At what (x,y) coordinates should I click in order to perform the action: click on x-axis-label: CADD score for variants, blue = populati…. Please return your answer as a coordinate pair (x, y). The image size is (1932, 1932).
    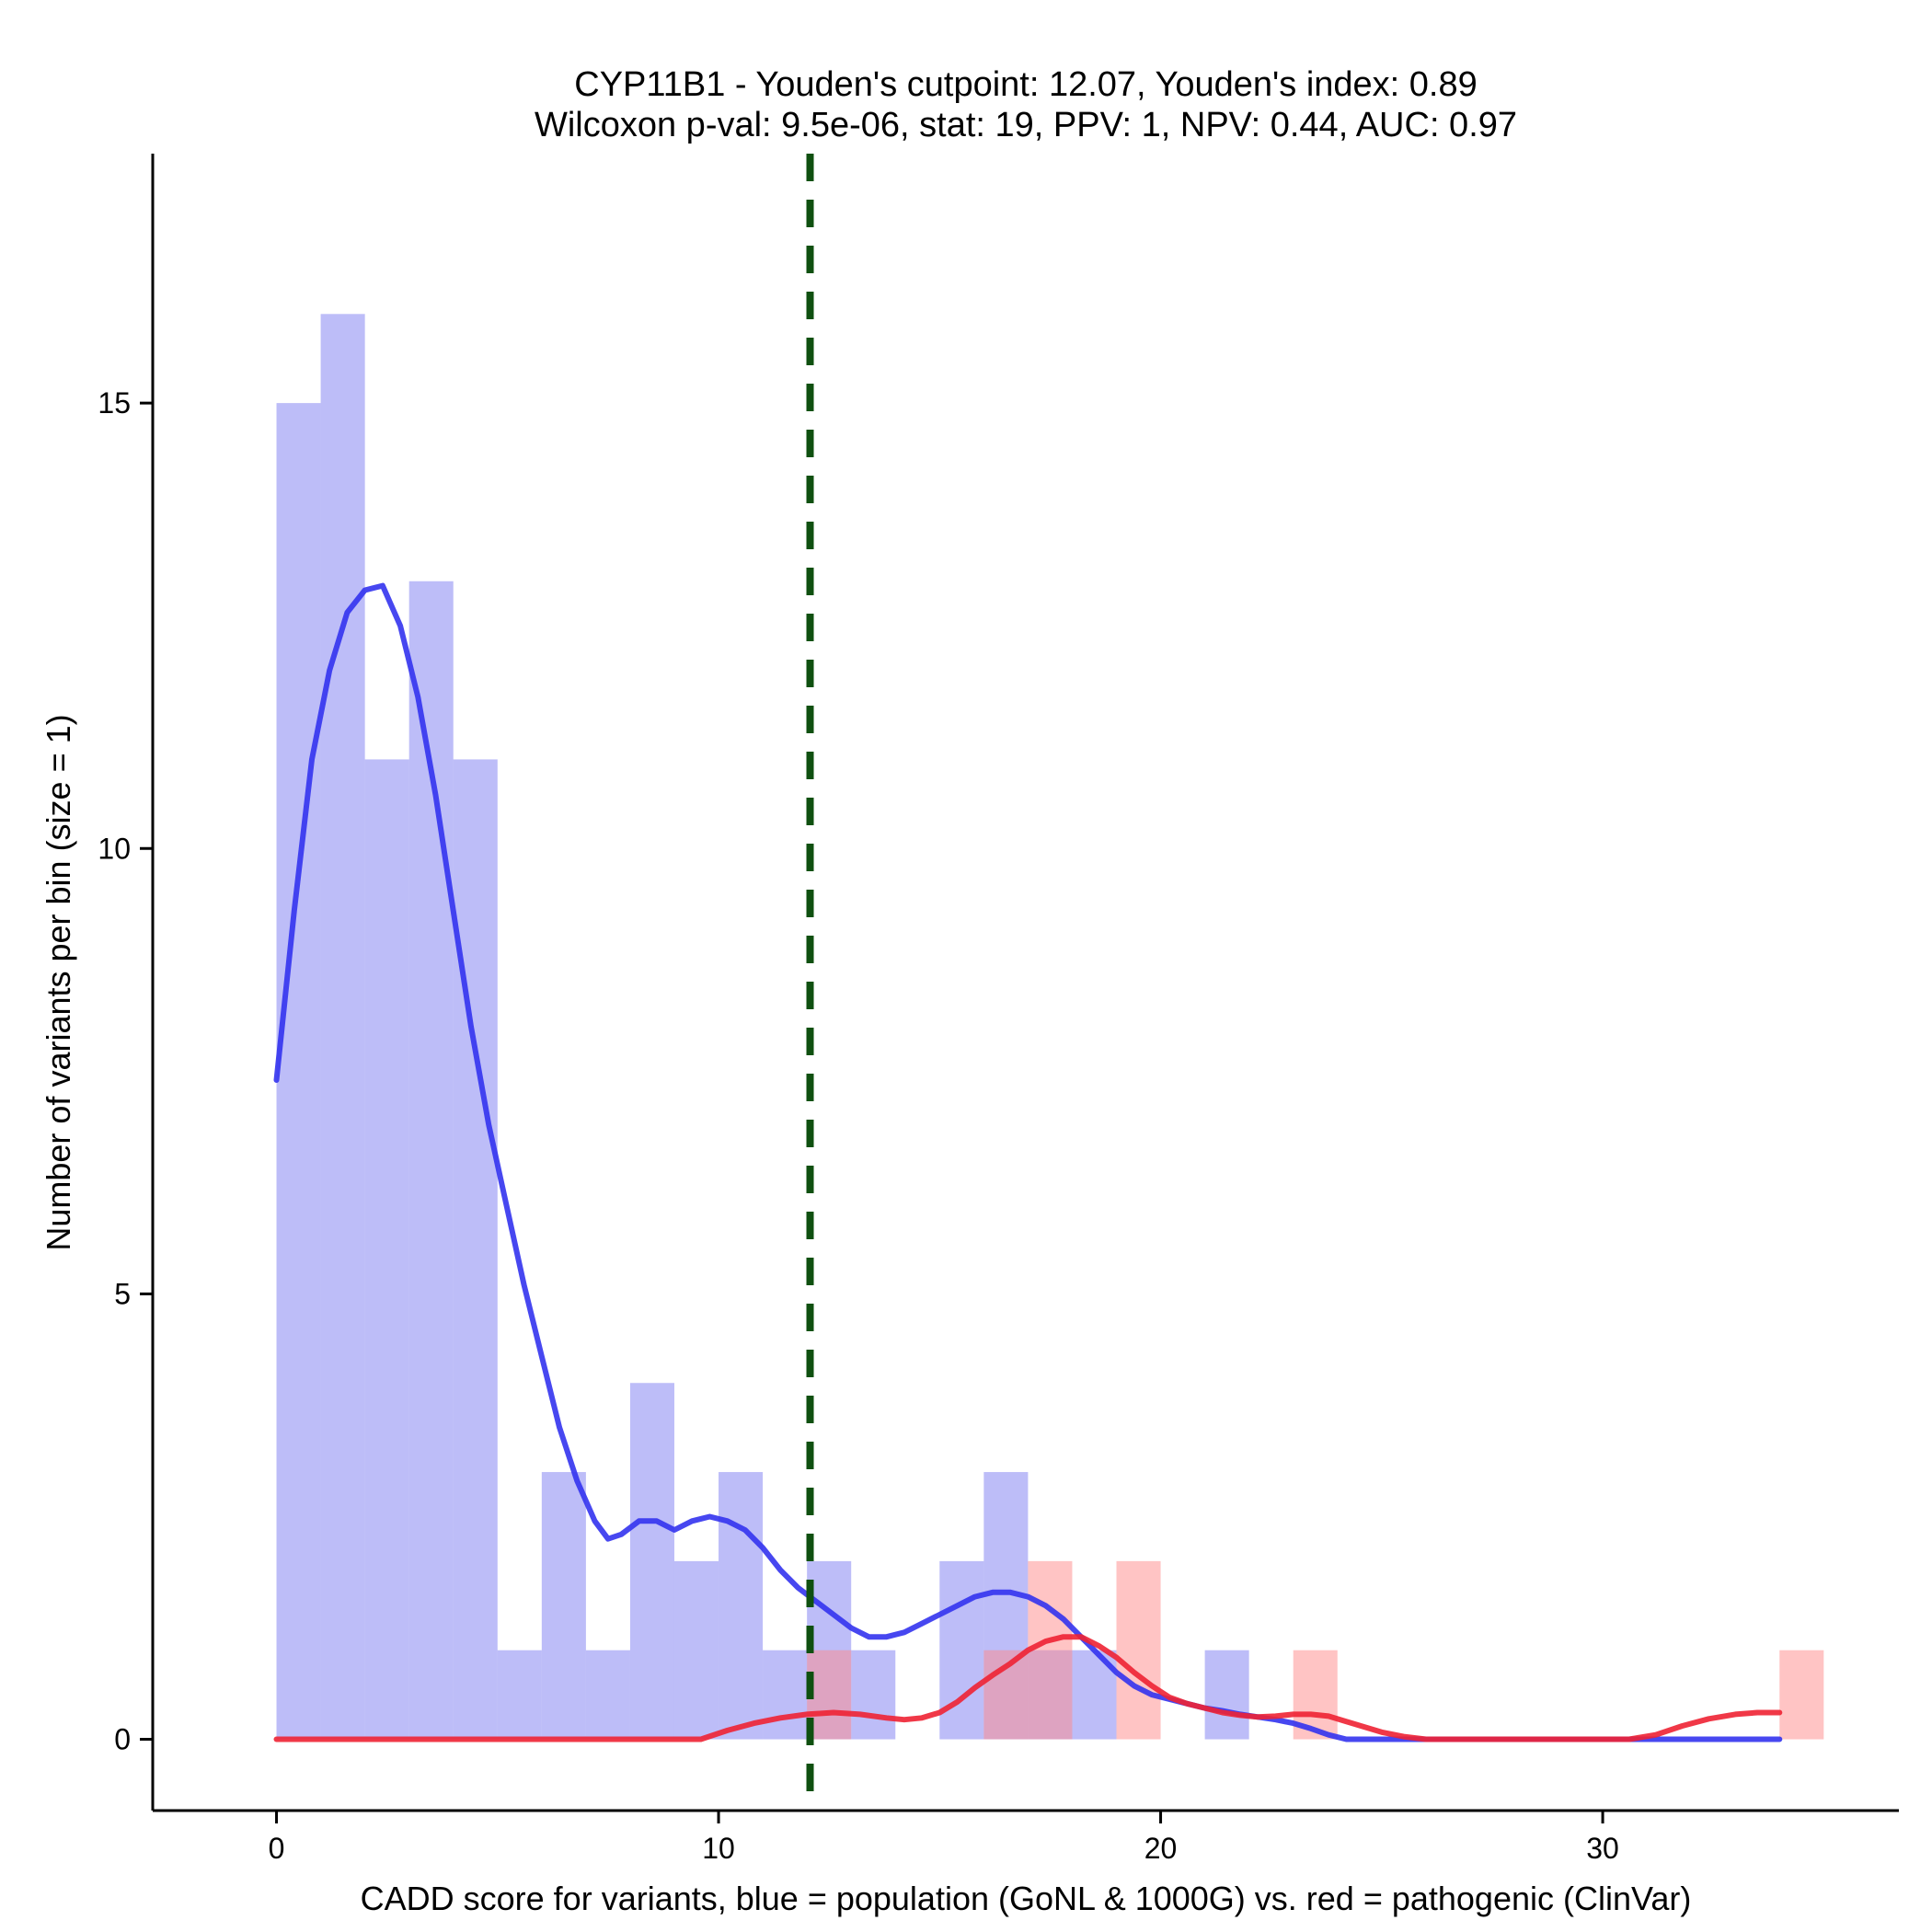
    Looking at the image, I should click on (1026, 1898).